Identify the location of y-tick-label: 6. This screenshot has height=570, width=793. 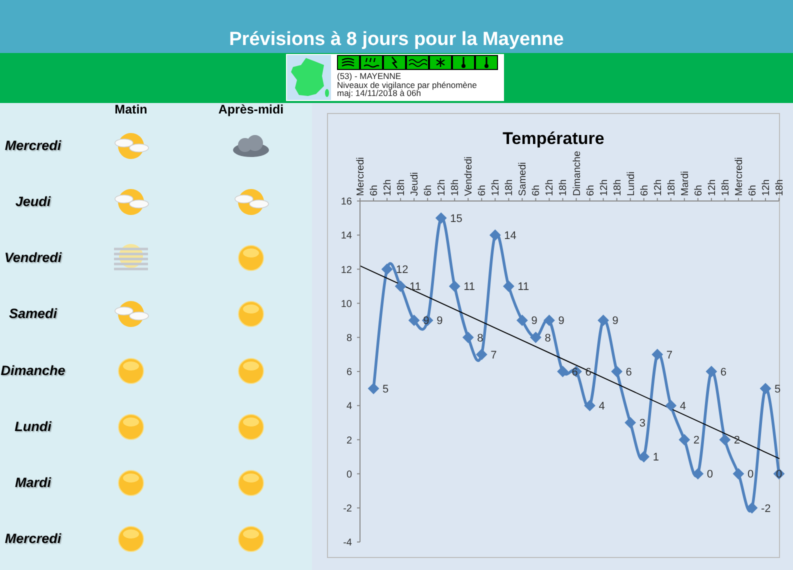
(349, 372).